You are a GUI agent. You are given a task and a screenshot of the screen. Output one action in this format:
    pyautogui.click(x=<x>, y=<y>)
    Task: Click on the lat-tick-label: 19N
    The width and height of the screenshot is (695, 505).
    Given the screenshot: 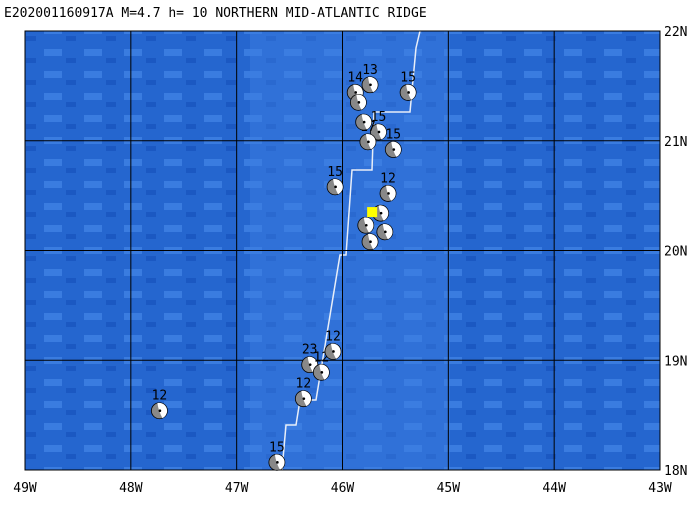 What is the action you would take?
    pyautogui.click(x=675, y=361)
    